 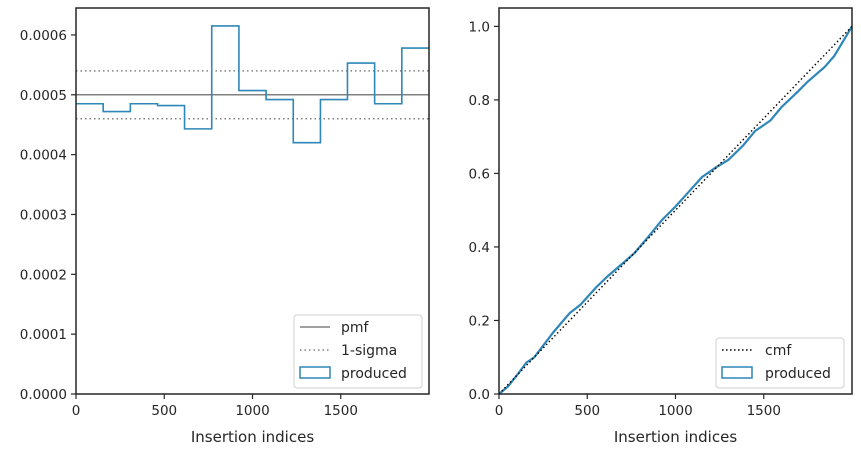 What do you see at coordinates (76, 411) in the screenshot?
I see `left-x-tick-label: 0` at bounding box center [76, 411].